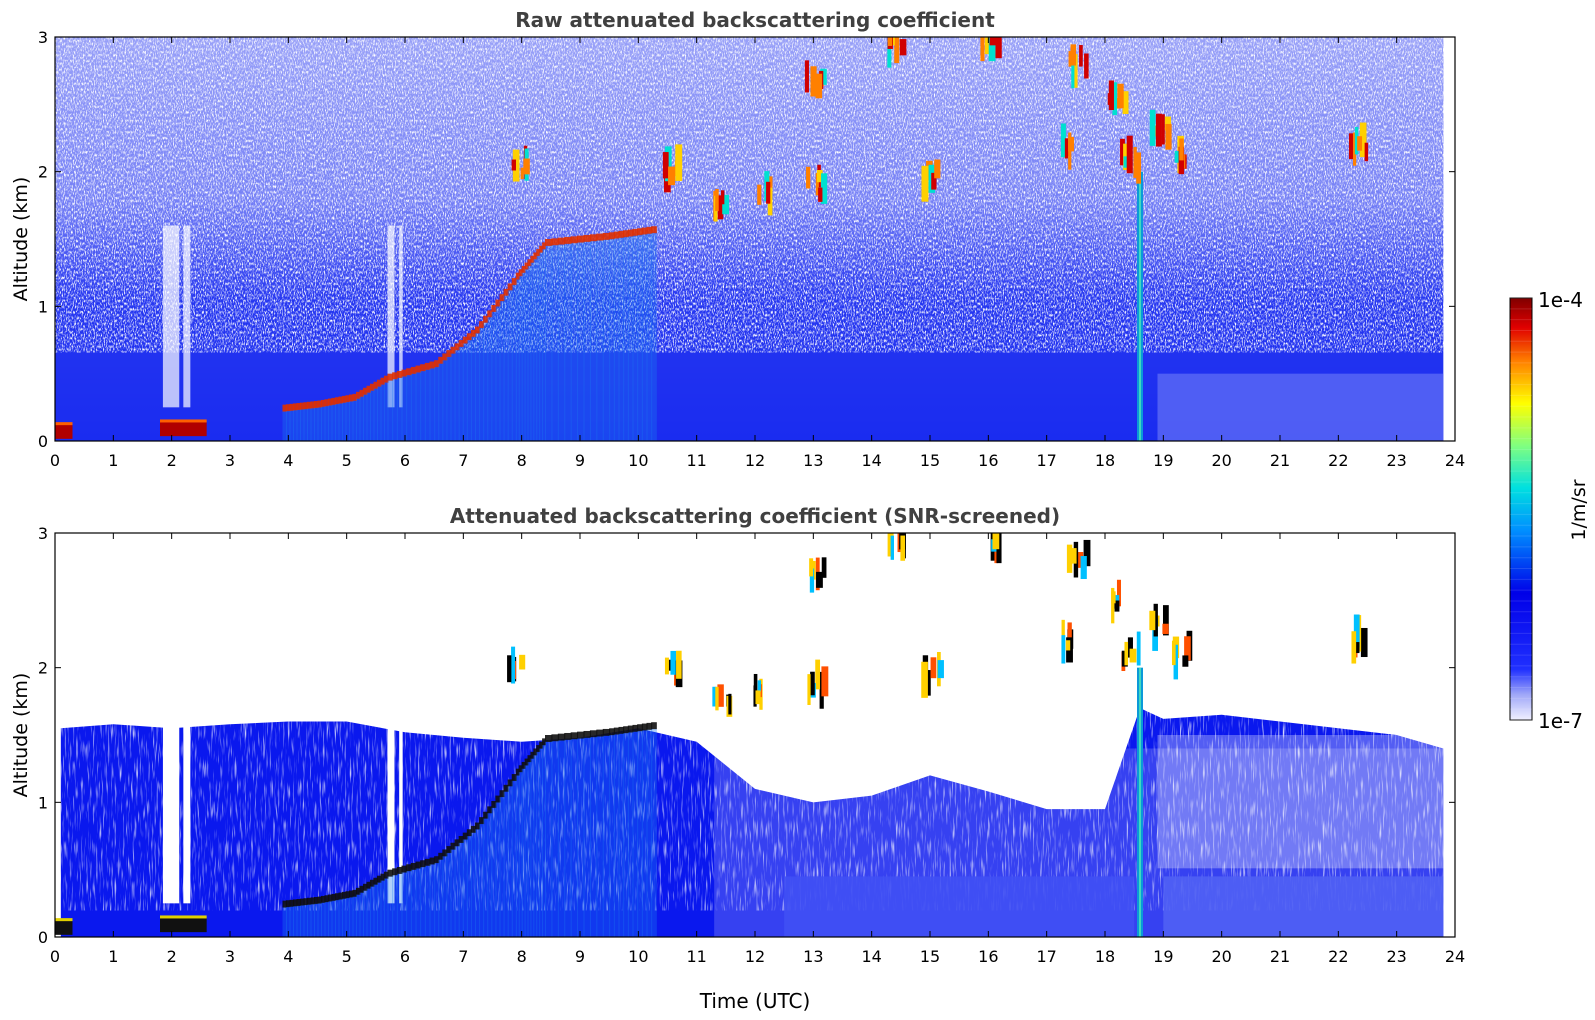  Describe the element at coordinates (405, 460) in the screenshot. I see `x-tick-label: 6` at that location.